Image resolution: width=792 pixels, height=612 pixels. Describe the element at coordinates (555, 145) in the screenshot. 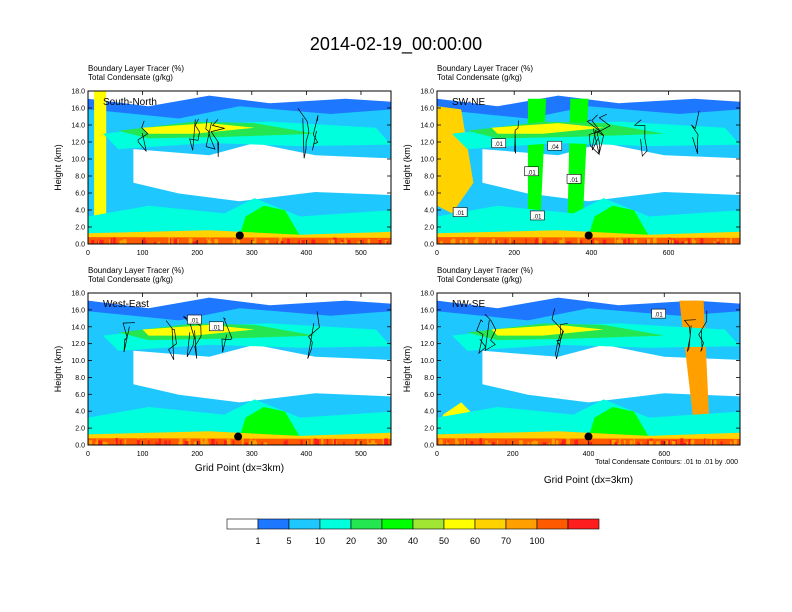

I see `contour-label: .04` at that location.